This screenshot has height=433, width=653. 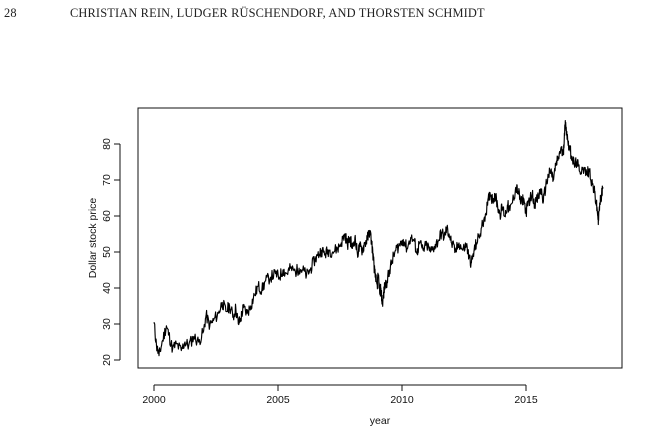 I want to click on y-tick-label: 50, so click(x=107, y=252).